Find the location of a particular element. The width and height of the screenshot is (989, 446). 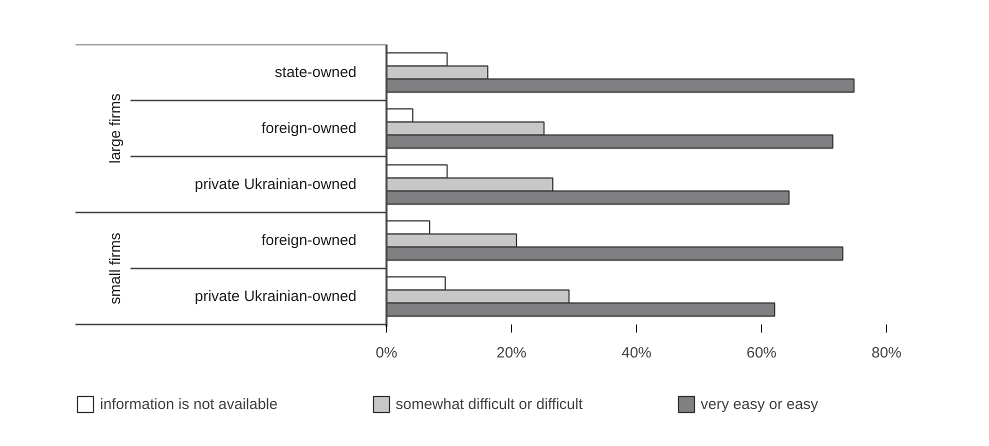

text: large firms is located at coordinates (115, 128).